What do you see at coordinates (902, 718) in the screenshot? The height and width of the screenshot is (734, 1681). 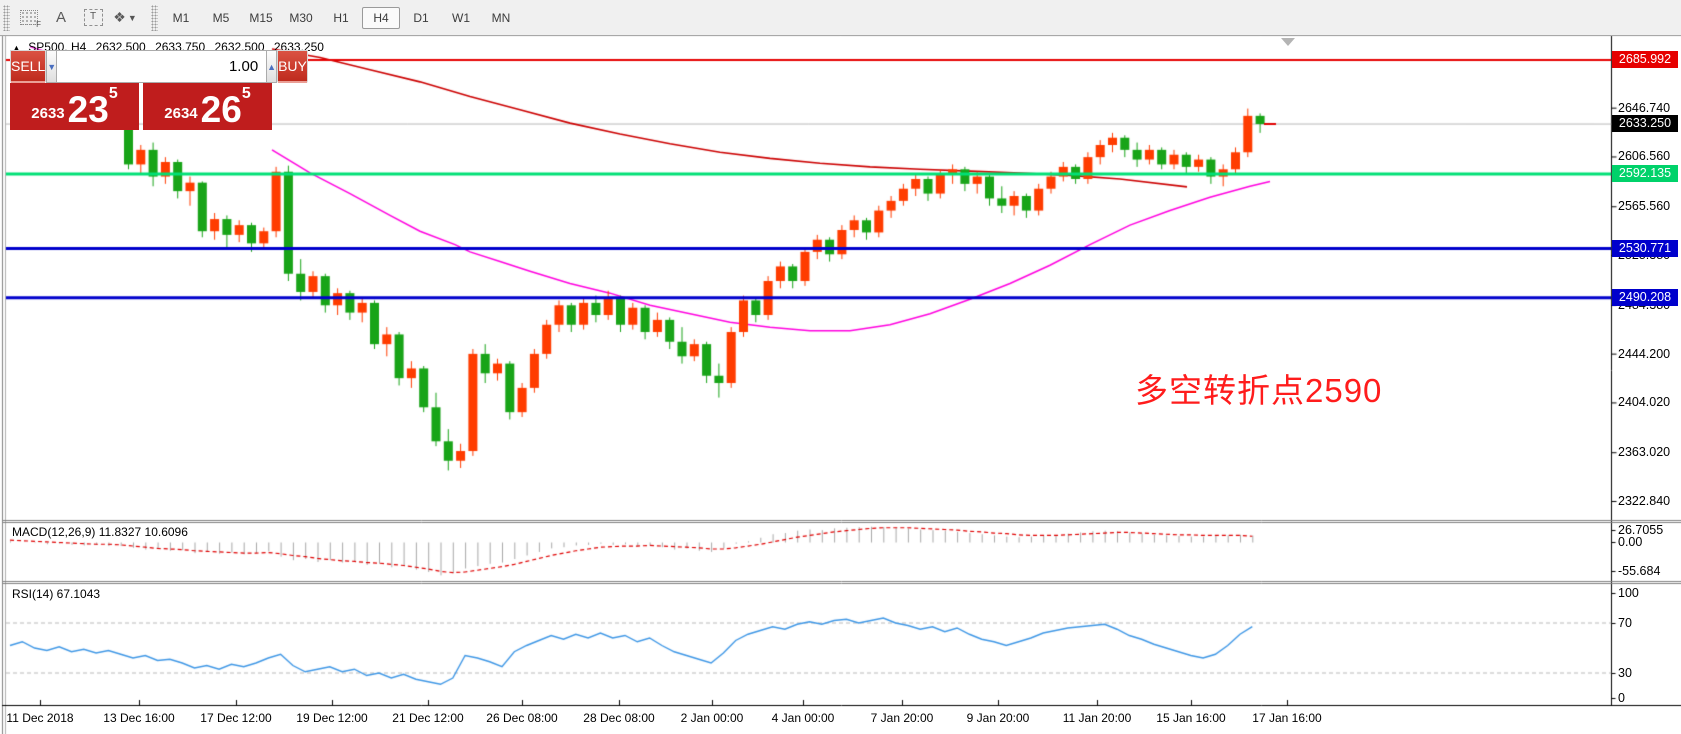 I see `time-tick-label: 7 Jan 20:00` at bounding box center [902, 718].